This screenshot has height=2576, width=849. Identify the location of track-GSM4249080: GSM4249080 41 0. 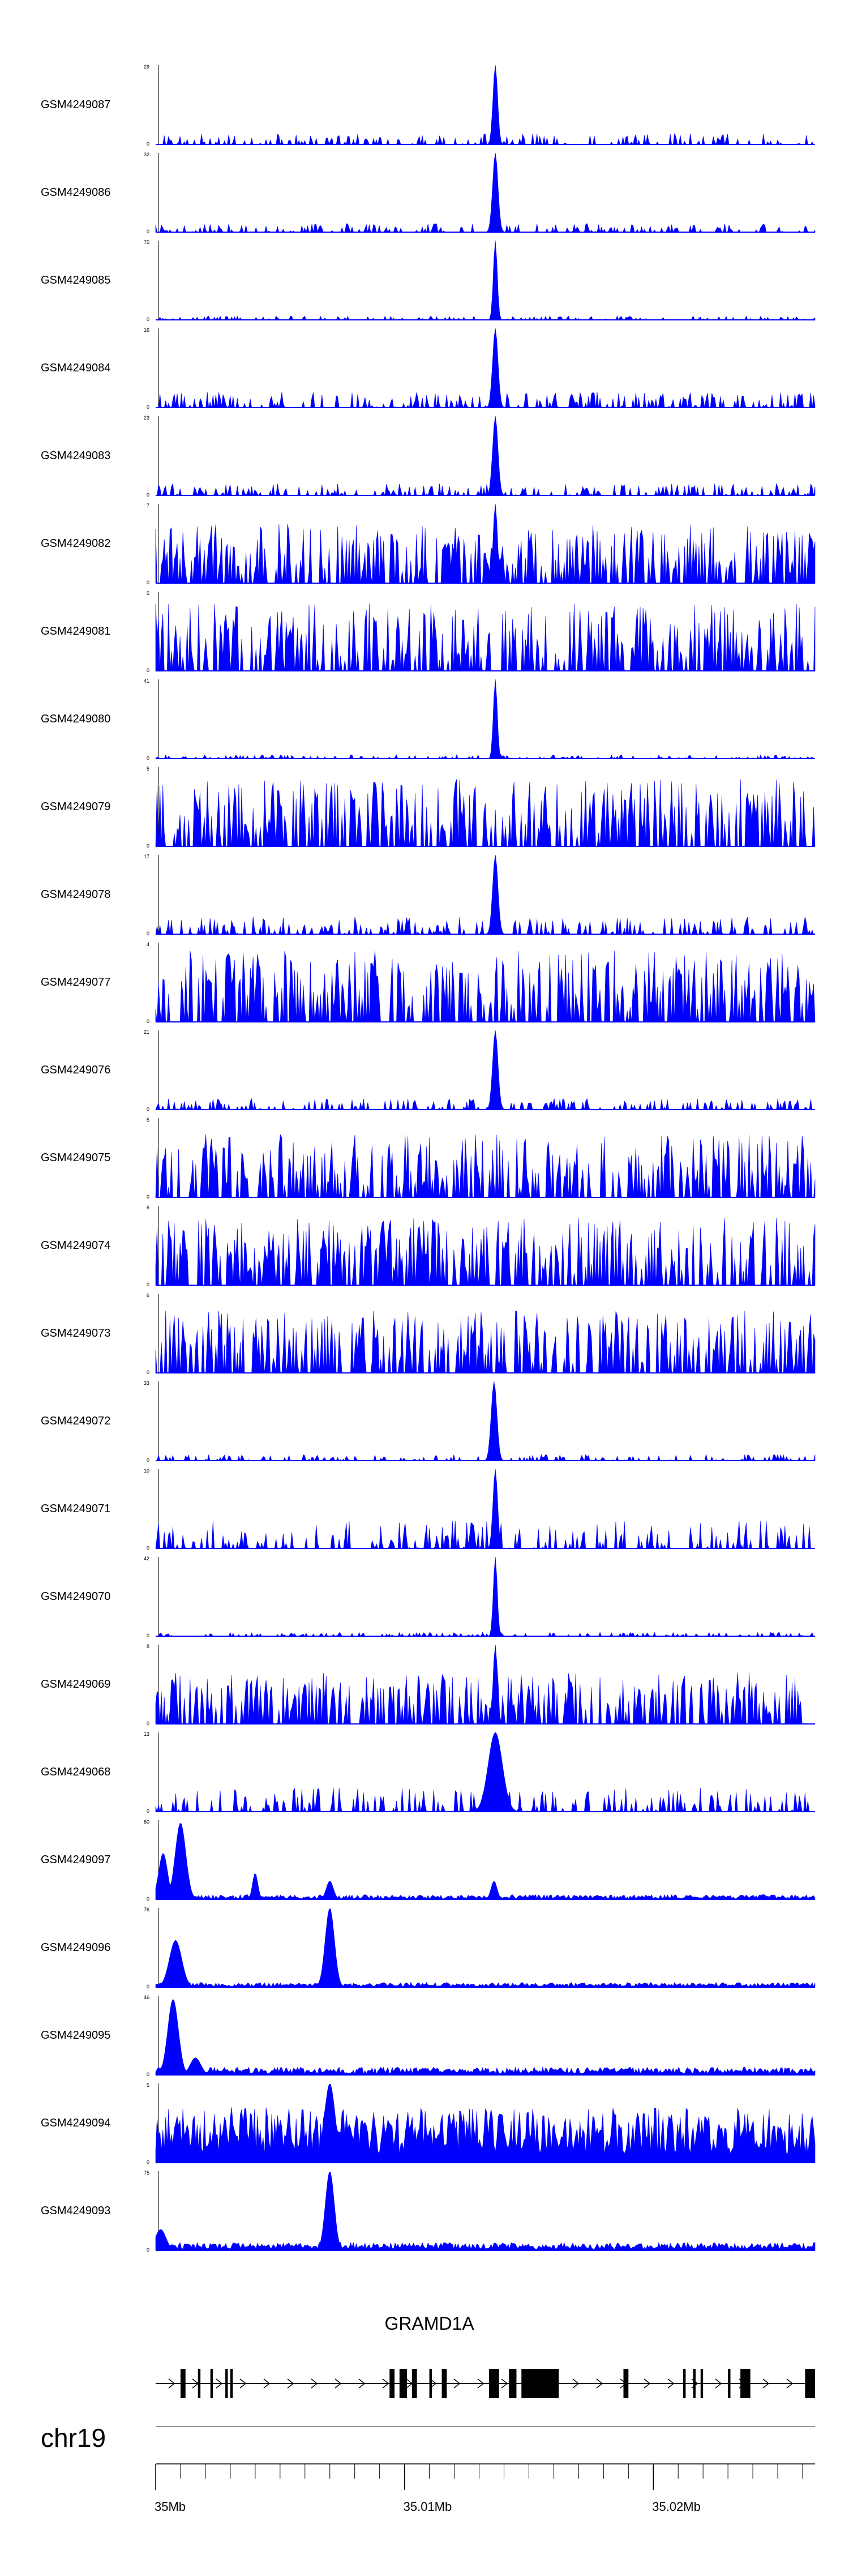
(428, 719).